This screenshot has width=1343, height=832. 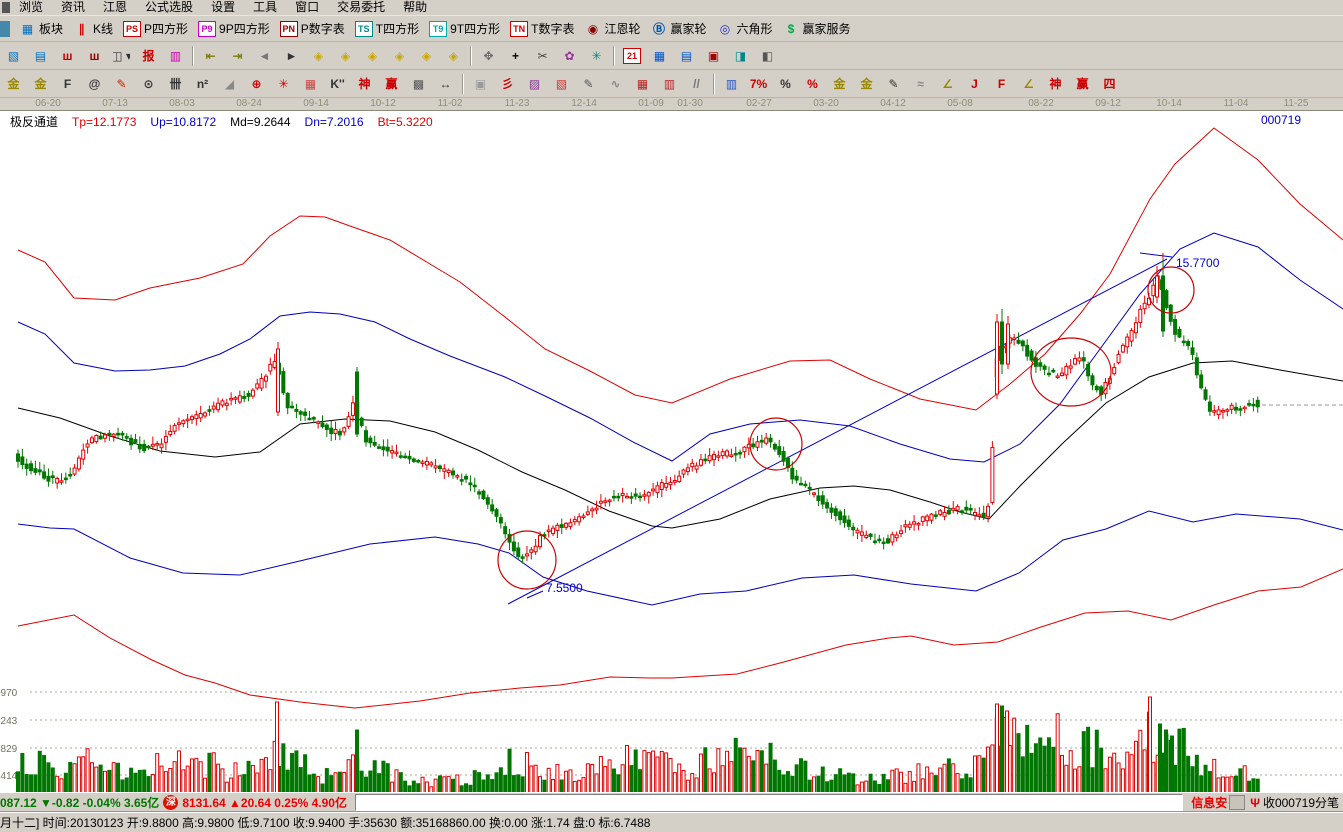 What do you see at coordinates (740, 56) in the screenshot?
I see `tool-net-monitor: ◨` at bounding box center [740, 56].